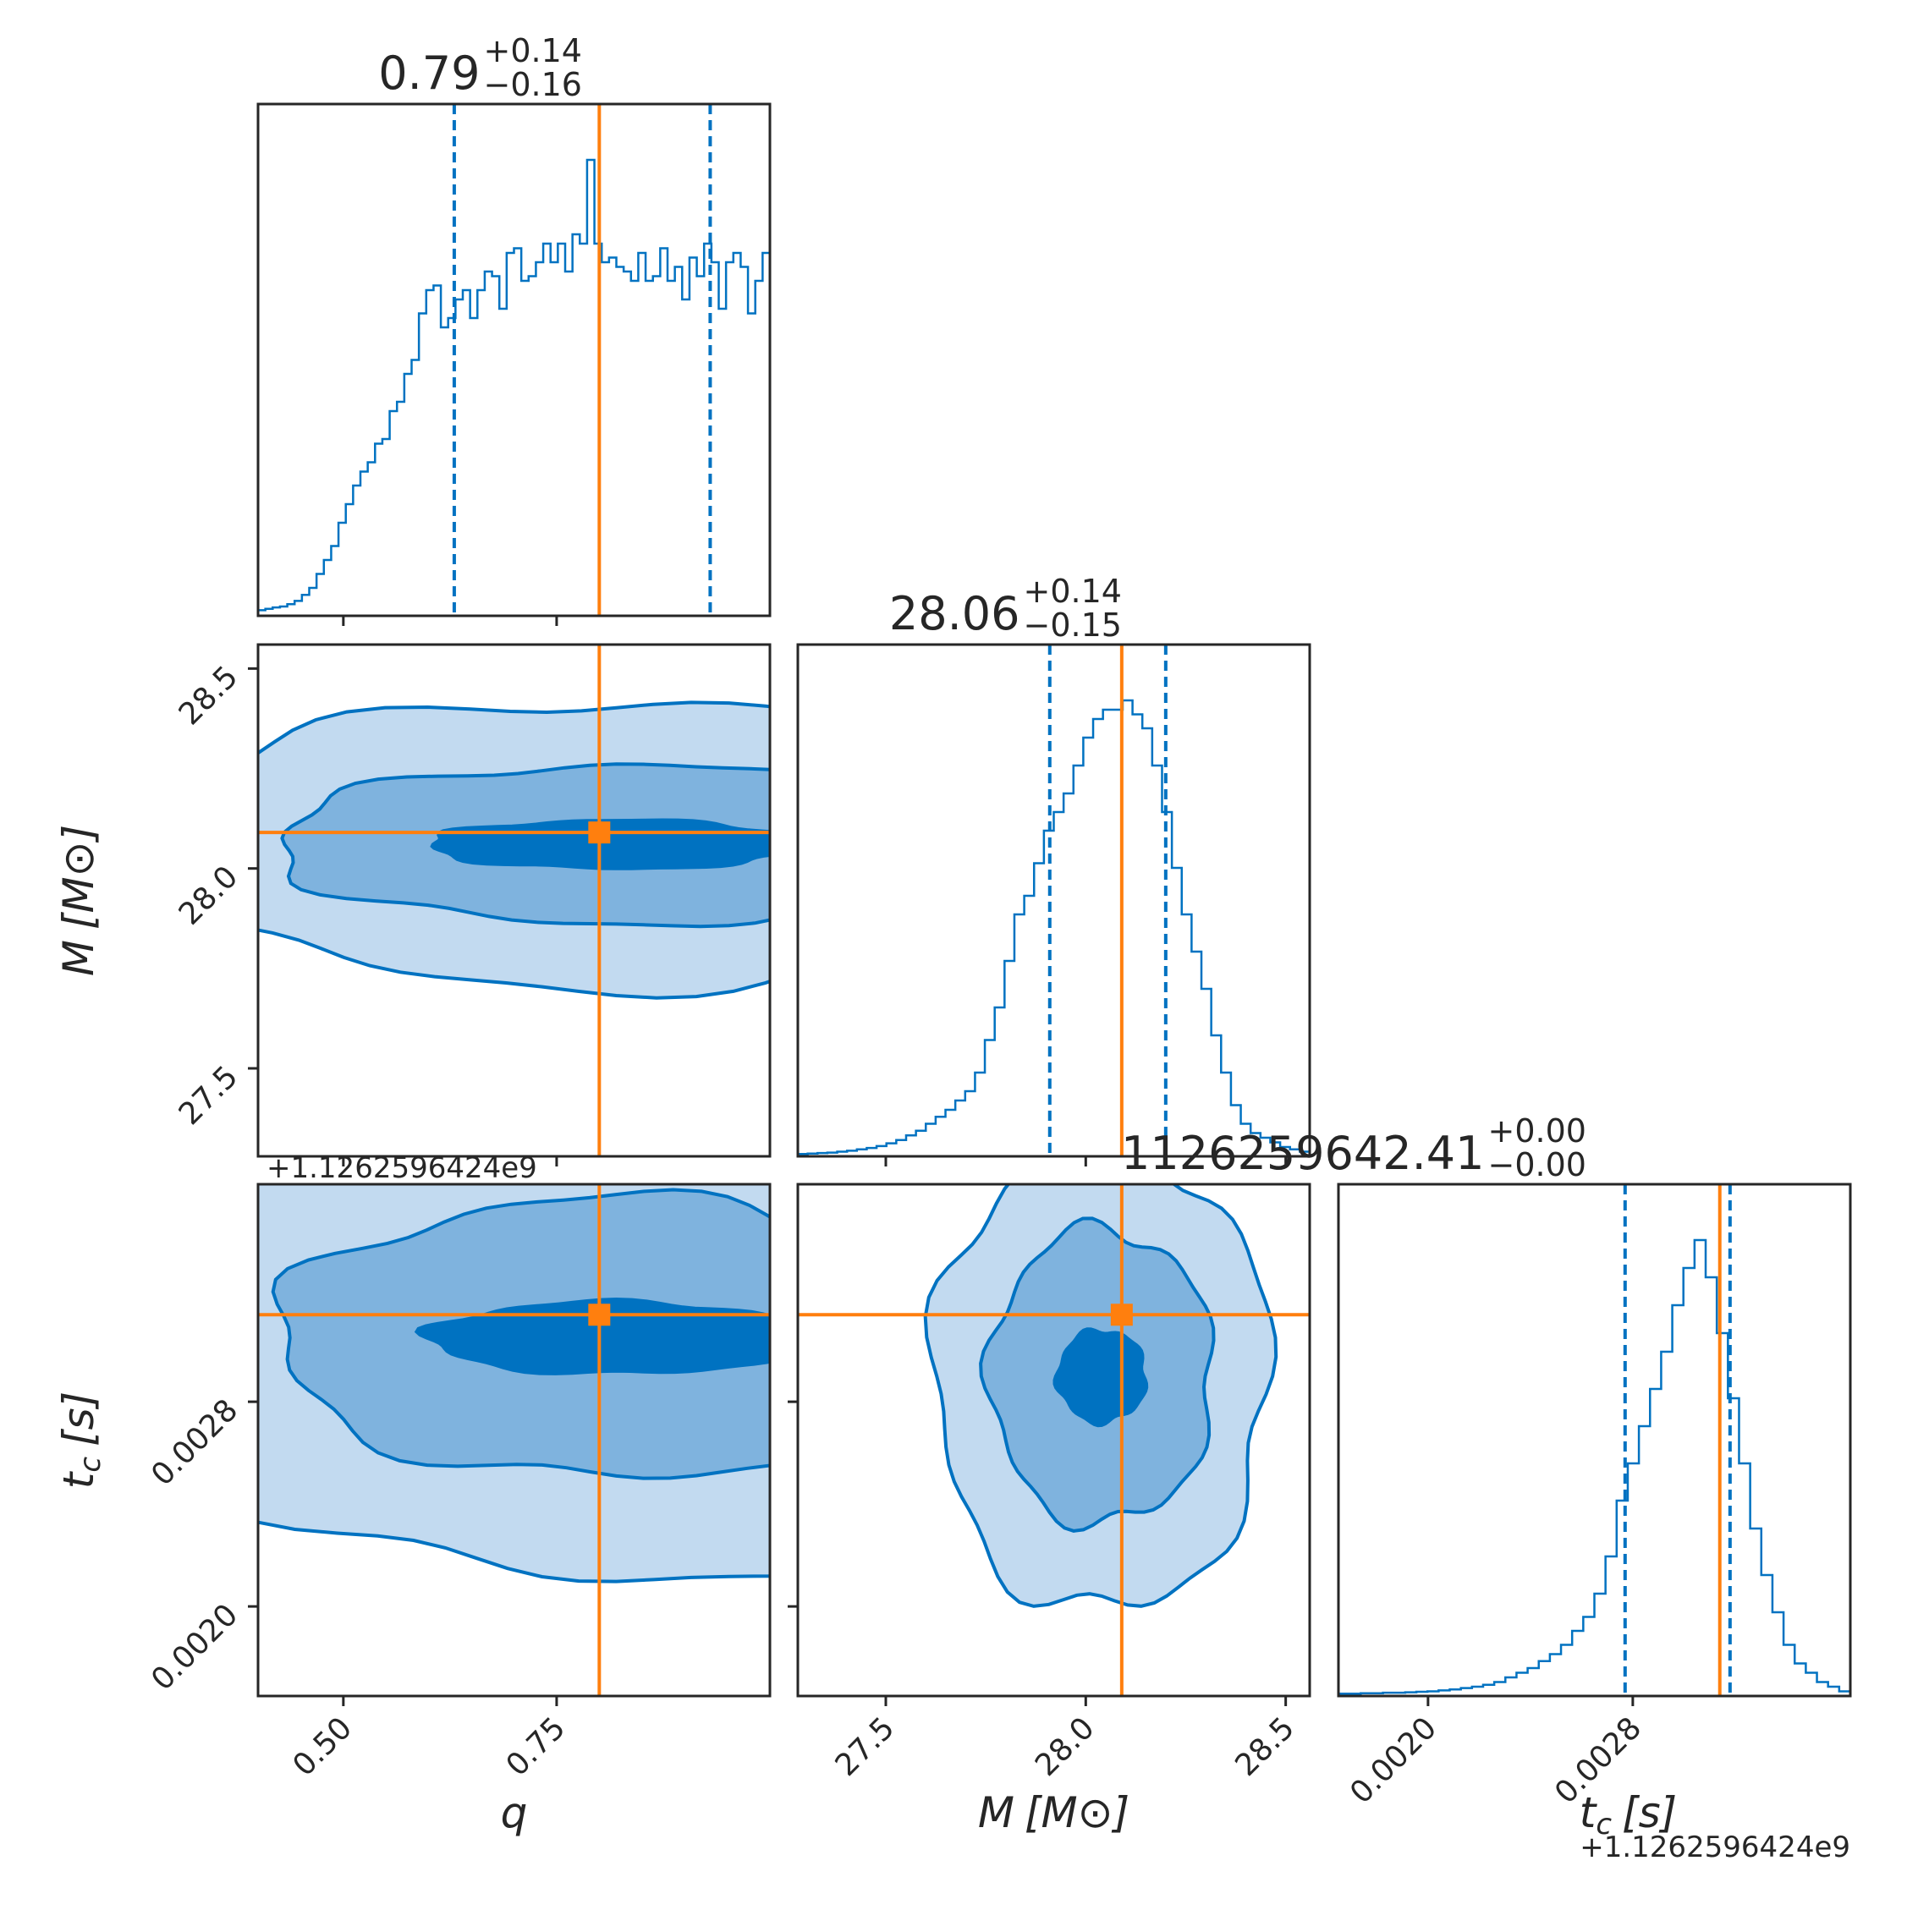 The image size is (1929, 1932). I want to click on hist-panel-M: 28.06 +0.14−0.15, so click(1053, 866).